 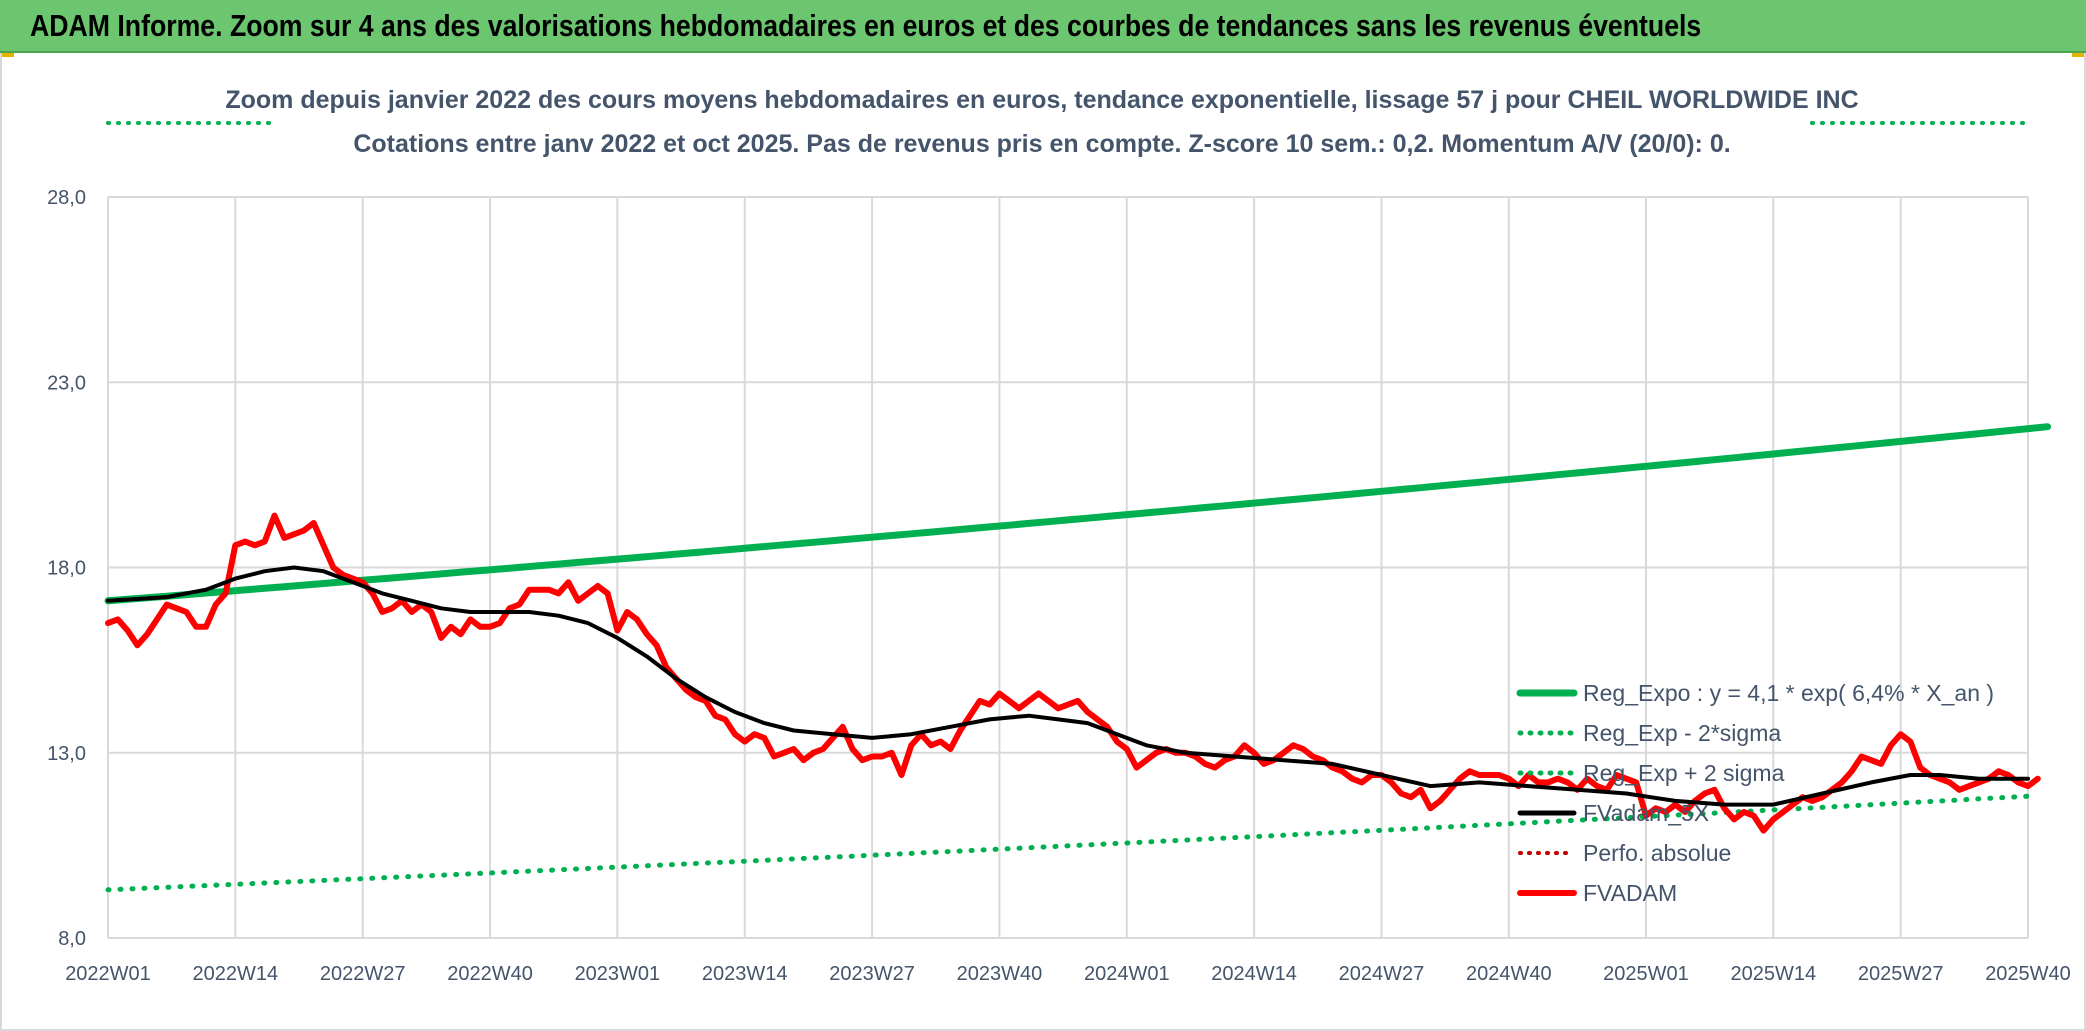 I want to click on y-tick-label: 28,0, so click(x=66, y=198).